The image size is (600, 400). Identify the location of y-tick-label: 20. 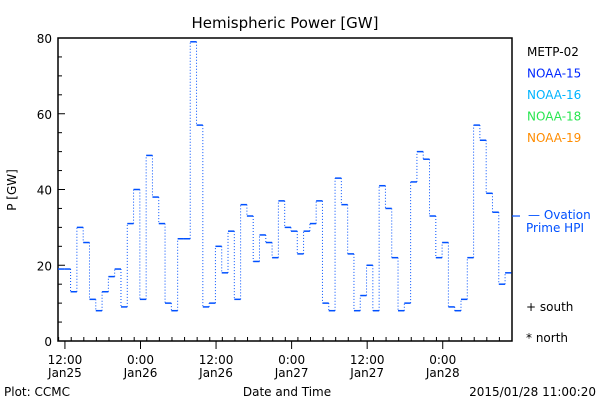
(44, 266).